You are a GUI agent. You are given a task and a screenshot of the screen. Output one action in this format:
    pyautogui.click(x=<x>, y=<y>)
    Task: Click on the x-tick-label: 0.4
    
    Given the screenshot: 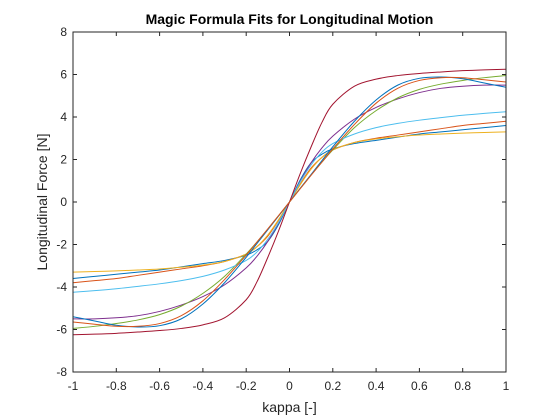 What is the action you would take?
    pyautogui.click(x=376, y=386)
    